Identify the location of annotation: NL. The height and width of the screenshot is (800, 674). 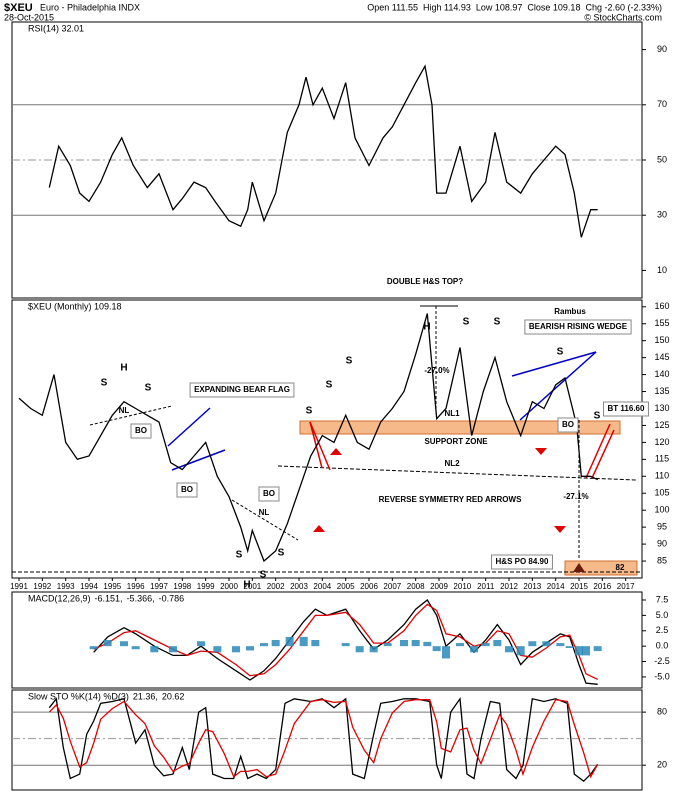
(264, 512).